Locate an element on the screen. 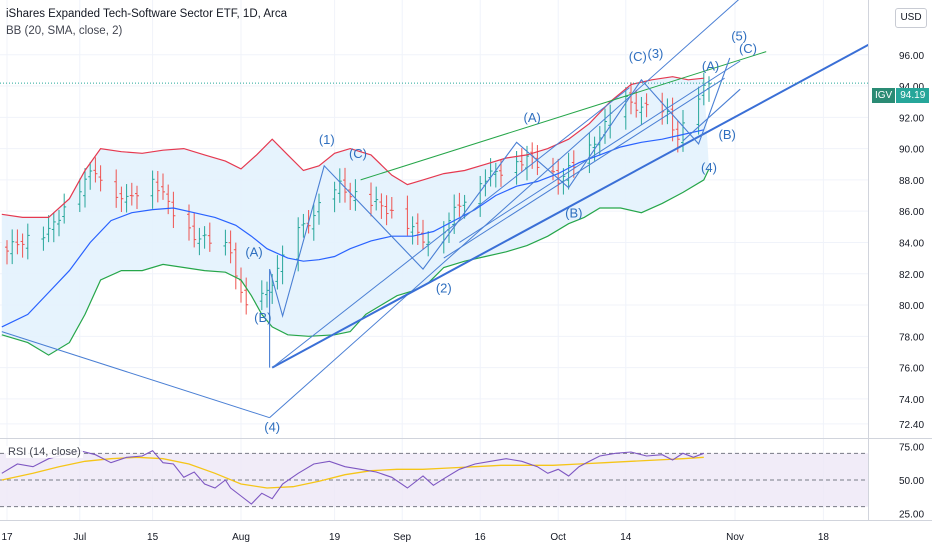  last-price-tag: IGV 94.19 is located at coordinates (901, 95).